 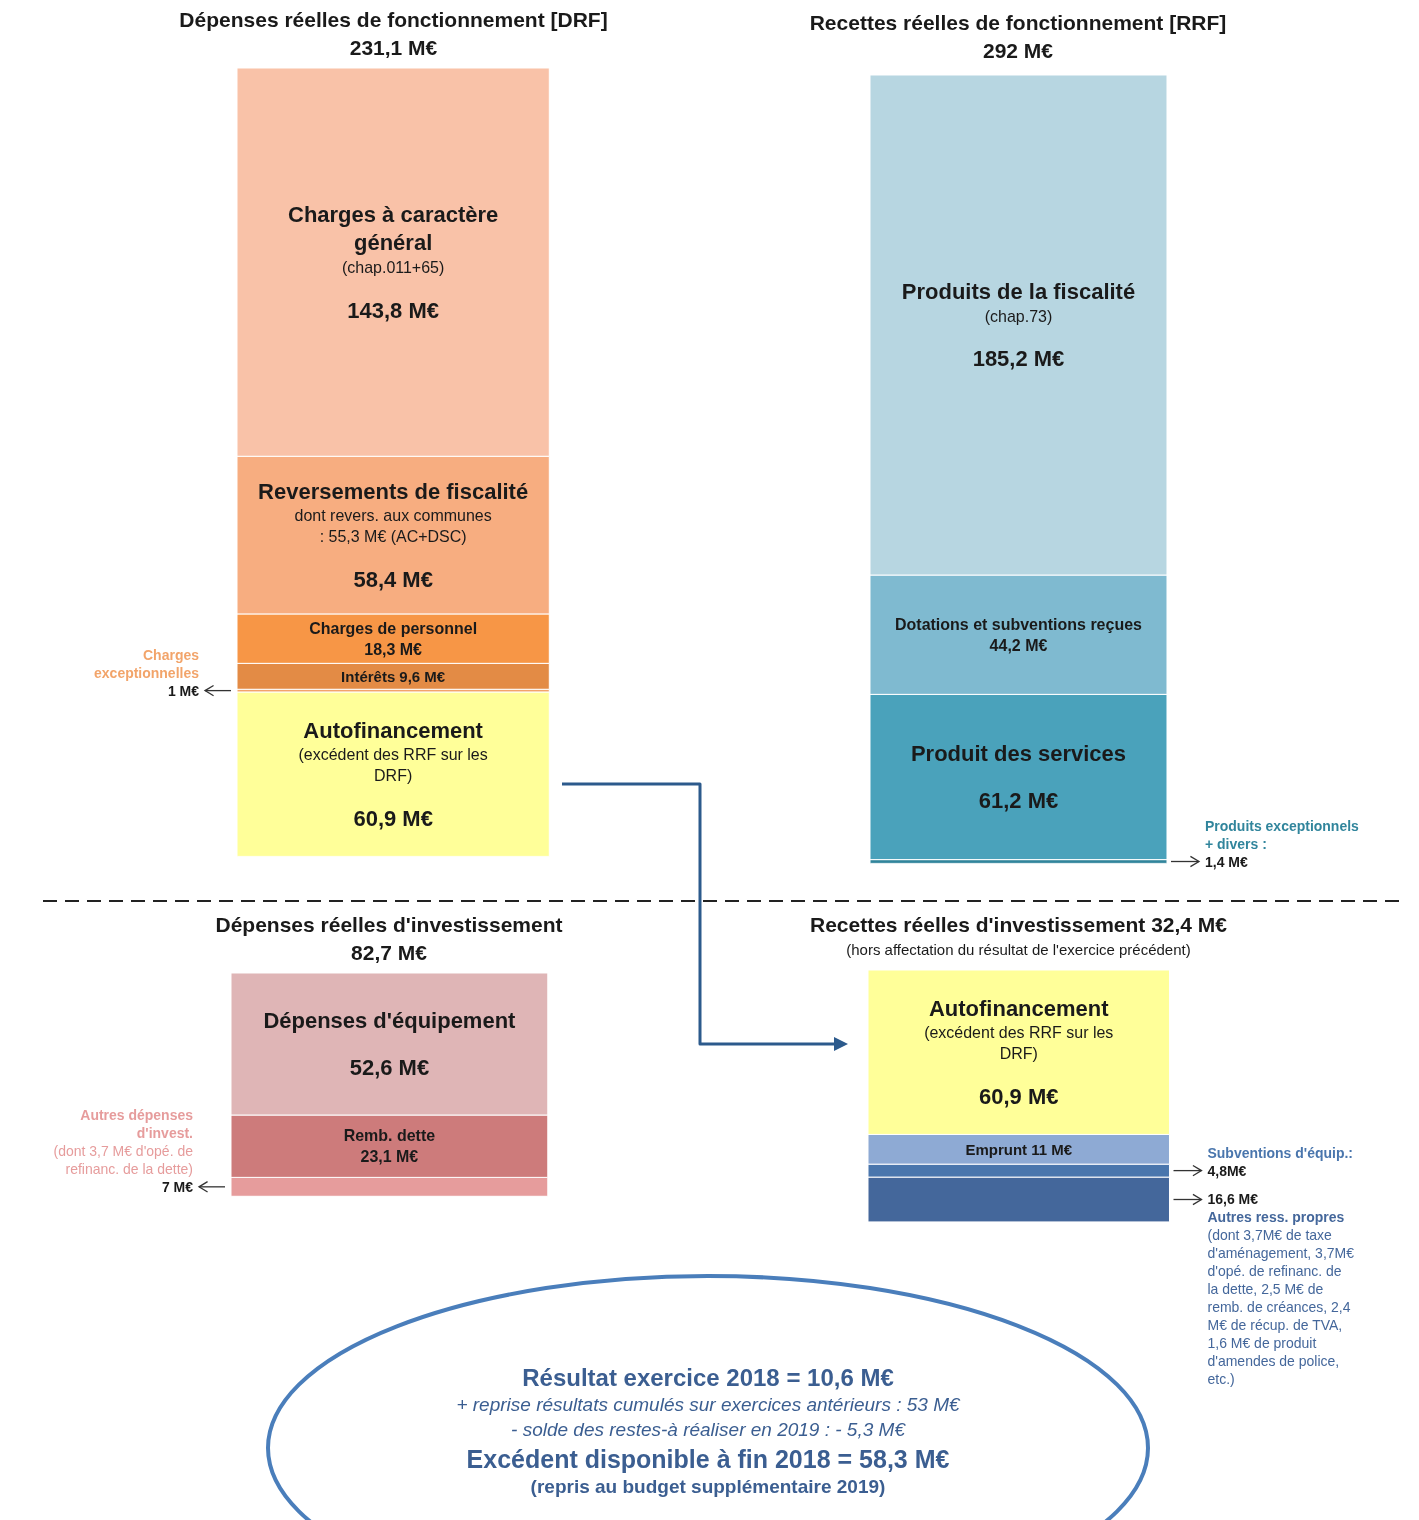 What do you see at coordinates (123, 1141) in the screenshot?
I see `text: Autres dépenses d'invest. (dont 3,7 M€ d'opé. de refinanc. de la dette)` at bounding box center [123, 1141].